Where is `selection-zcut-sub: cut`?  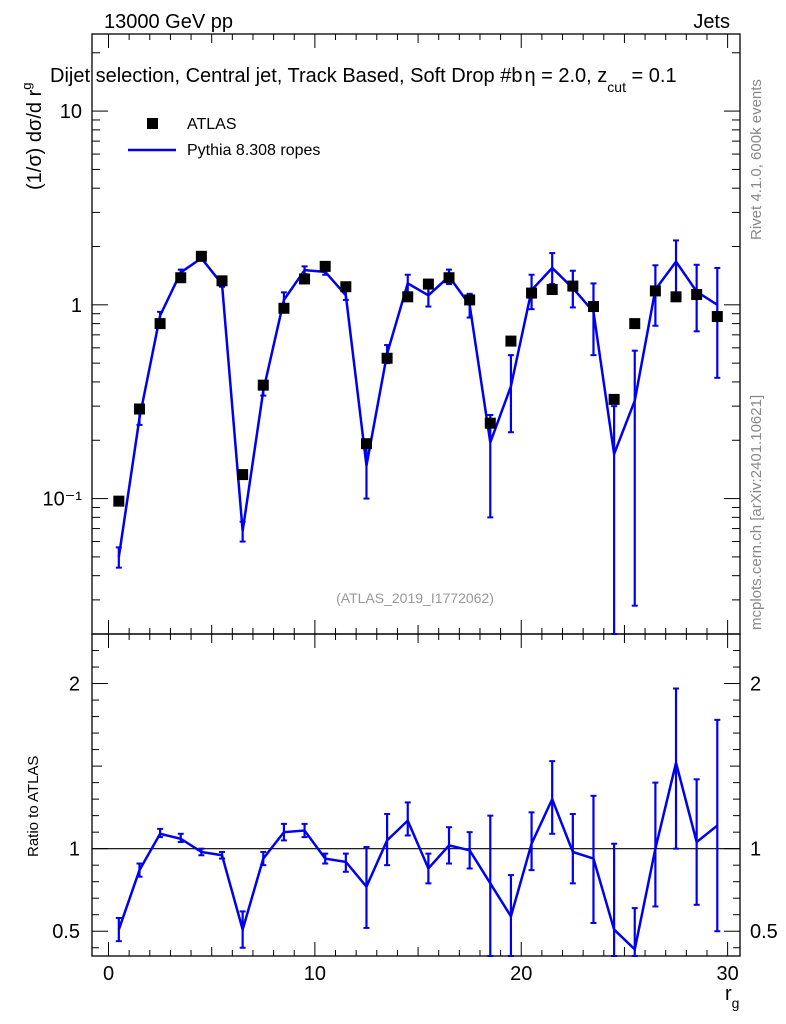
selection-zcut-sub: cut is located at coordinates (616, 87).